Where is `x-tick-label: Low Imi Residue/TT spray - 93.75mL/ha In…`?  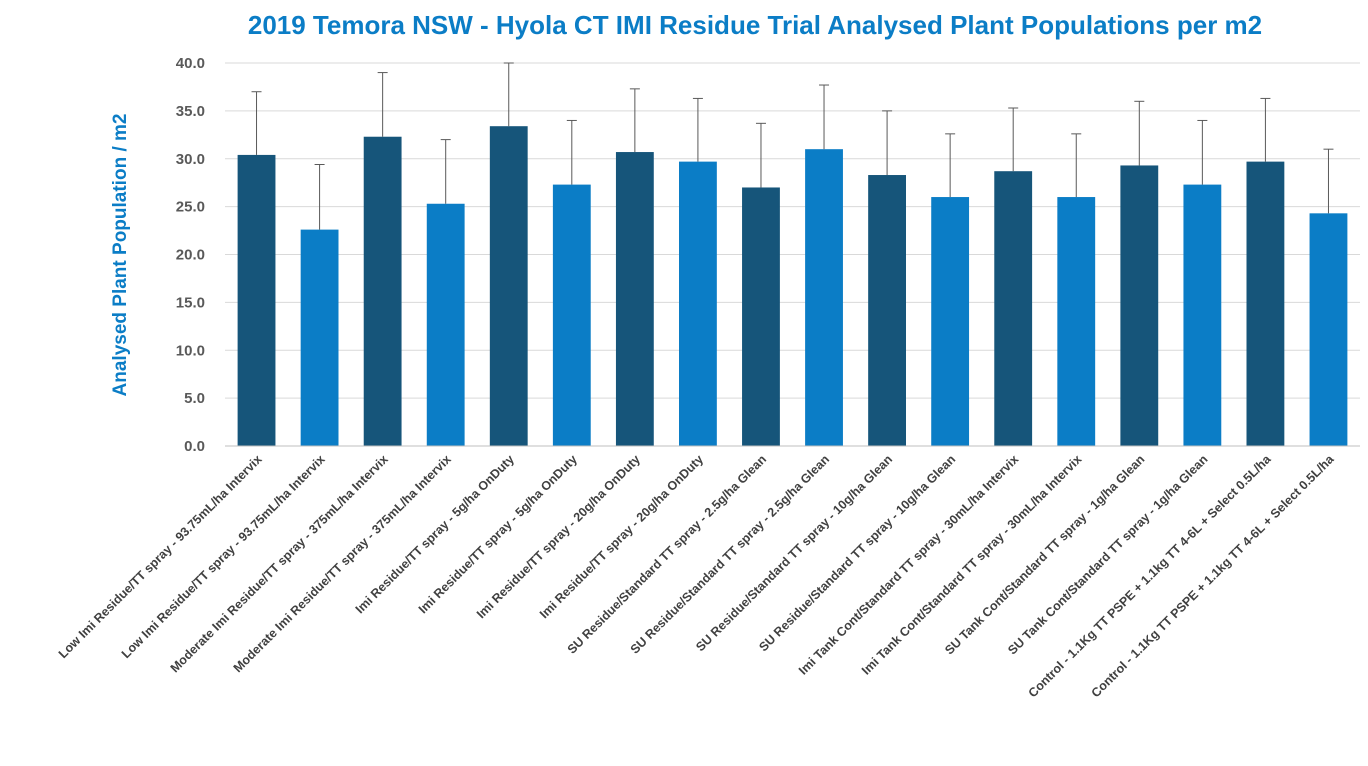 x-tick-label: Low Imi Residue/TT spray - 93.75mL/ha In… is located at coordinates (160, 556).